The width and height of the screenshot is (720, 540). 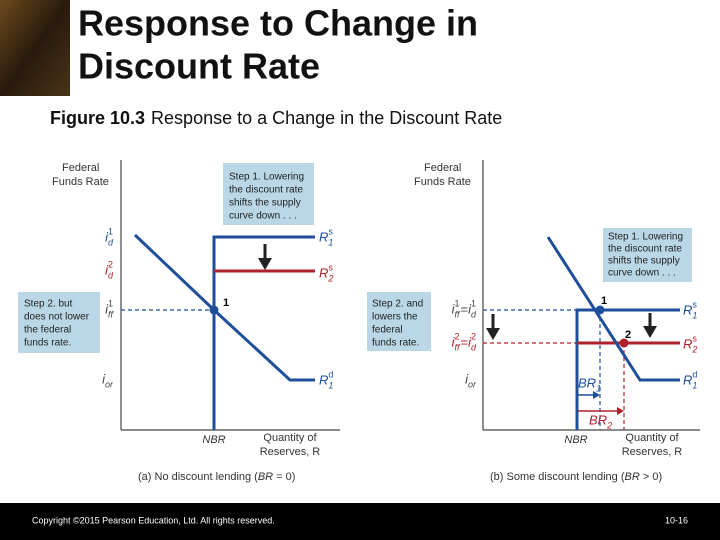 I want to click on panel-caption: (a) No discount lending (BR = 0), so click(x=216, y=477).